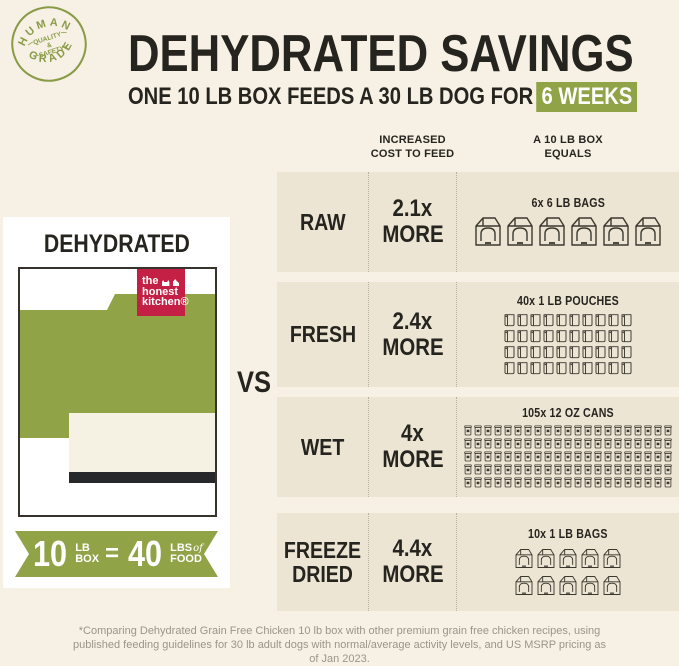 This screenshot has width=679, height=666. I want to click on comparison-row: RAW 2.1x MORE 6x 6 LB BAGS, so click(478, 222).